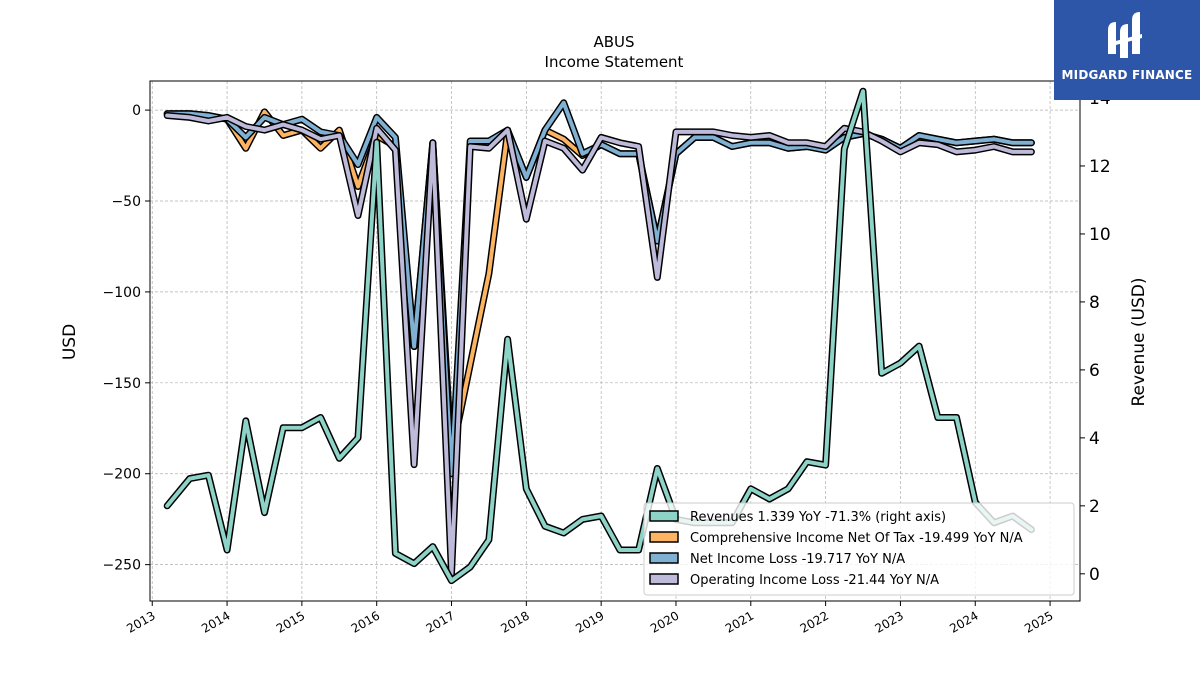 The image size is (1200, 675). I want to click on x-tick-label: 2021, so click(739, 621).